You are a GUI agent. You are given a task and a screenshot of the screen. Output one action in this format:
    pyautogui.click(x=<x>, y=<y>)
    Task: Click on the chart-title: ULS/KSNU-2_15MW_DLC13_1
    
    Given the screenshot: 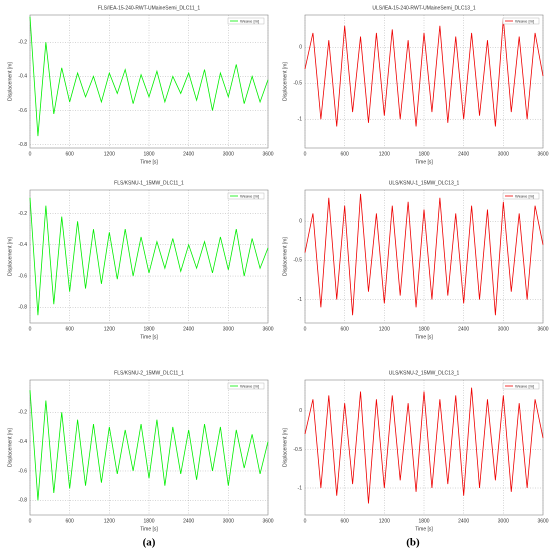 What is the action you would take?
    pyautogui.click(x=424, y=373)
    